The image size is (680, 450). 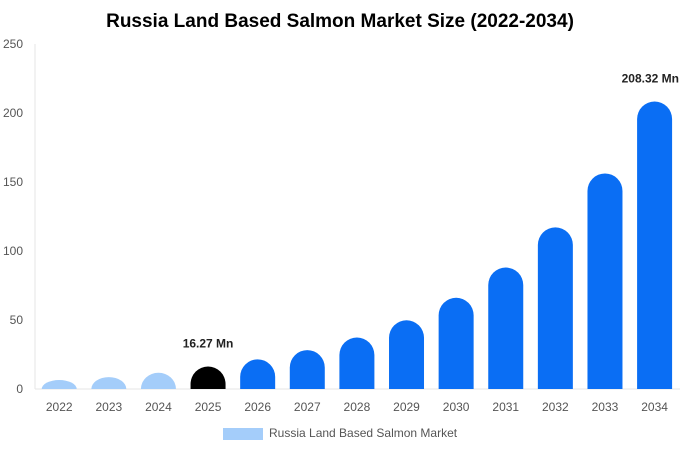 I want to click on legend-swatch, so click(x=243, y=434).